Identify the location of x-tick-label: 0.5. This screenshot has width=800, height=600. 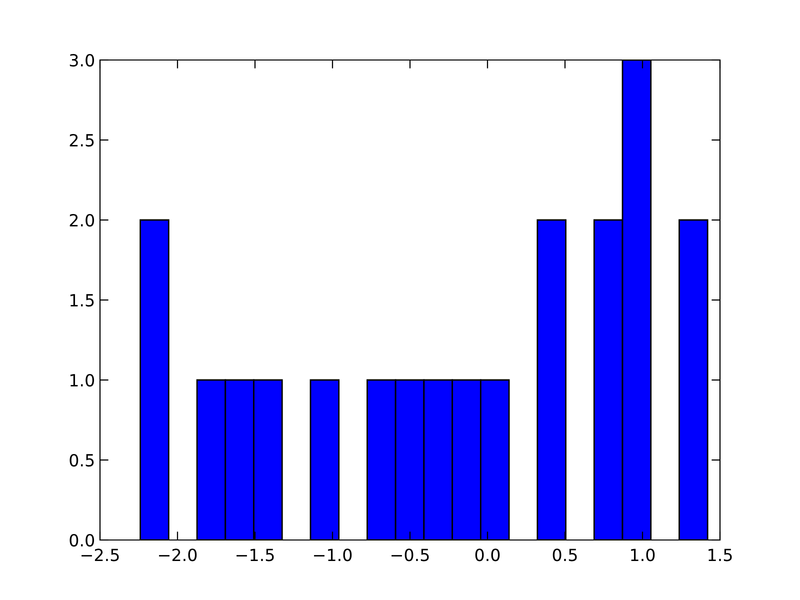
(564, 555).